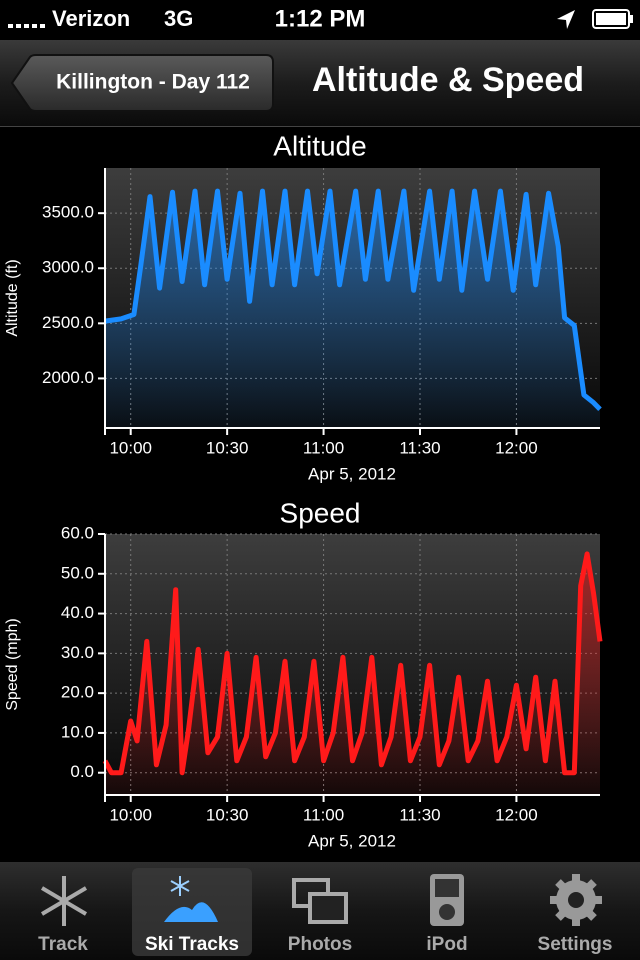 Image resolution: width=640 pixels, height=960 pixels. What do you see at coordinates (319, 145) in the screenshot?
I see `chart-title: Altitude` at bounding box center [319, 145].